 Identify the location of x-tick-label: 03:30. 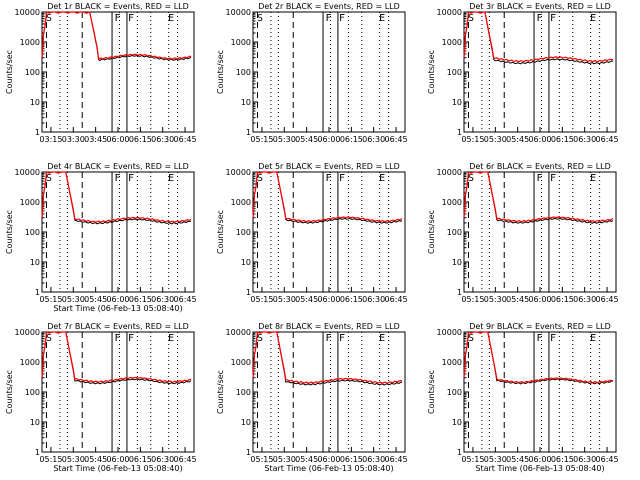
(73, 139).